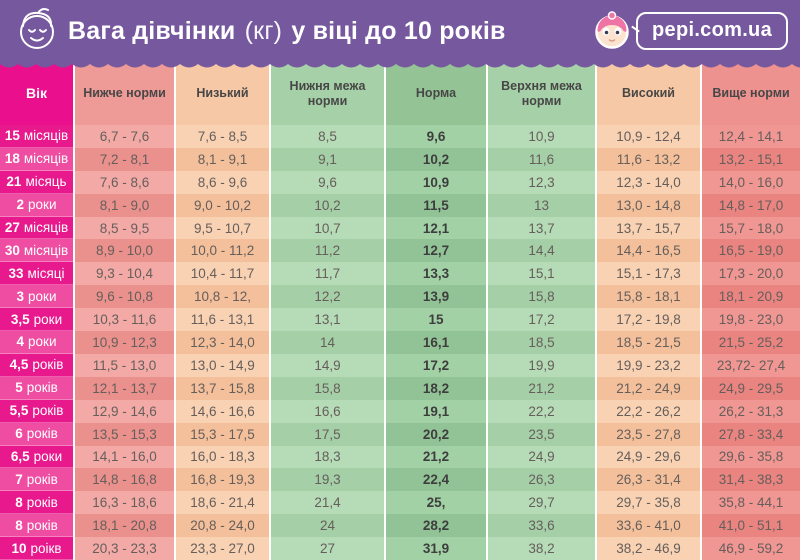 The image size is (800, 560). What do you see at coordinates (222, 411) in the screenshot?
I see `value-cell: 14,6 - 16,6` at bounding box center [222, 411].